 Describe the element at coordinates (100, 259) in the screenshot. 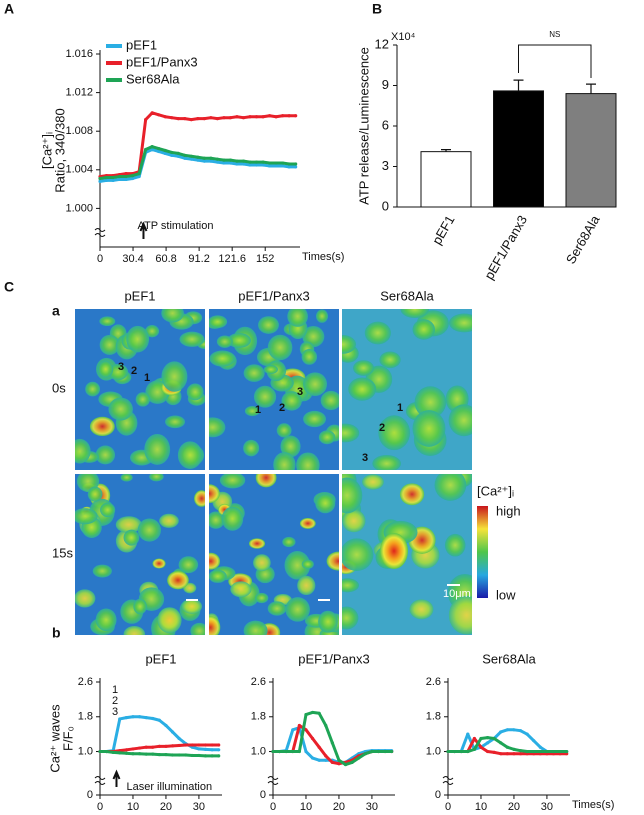

I see `x-tick-label: 0` at that location.